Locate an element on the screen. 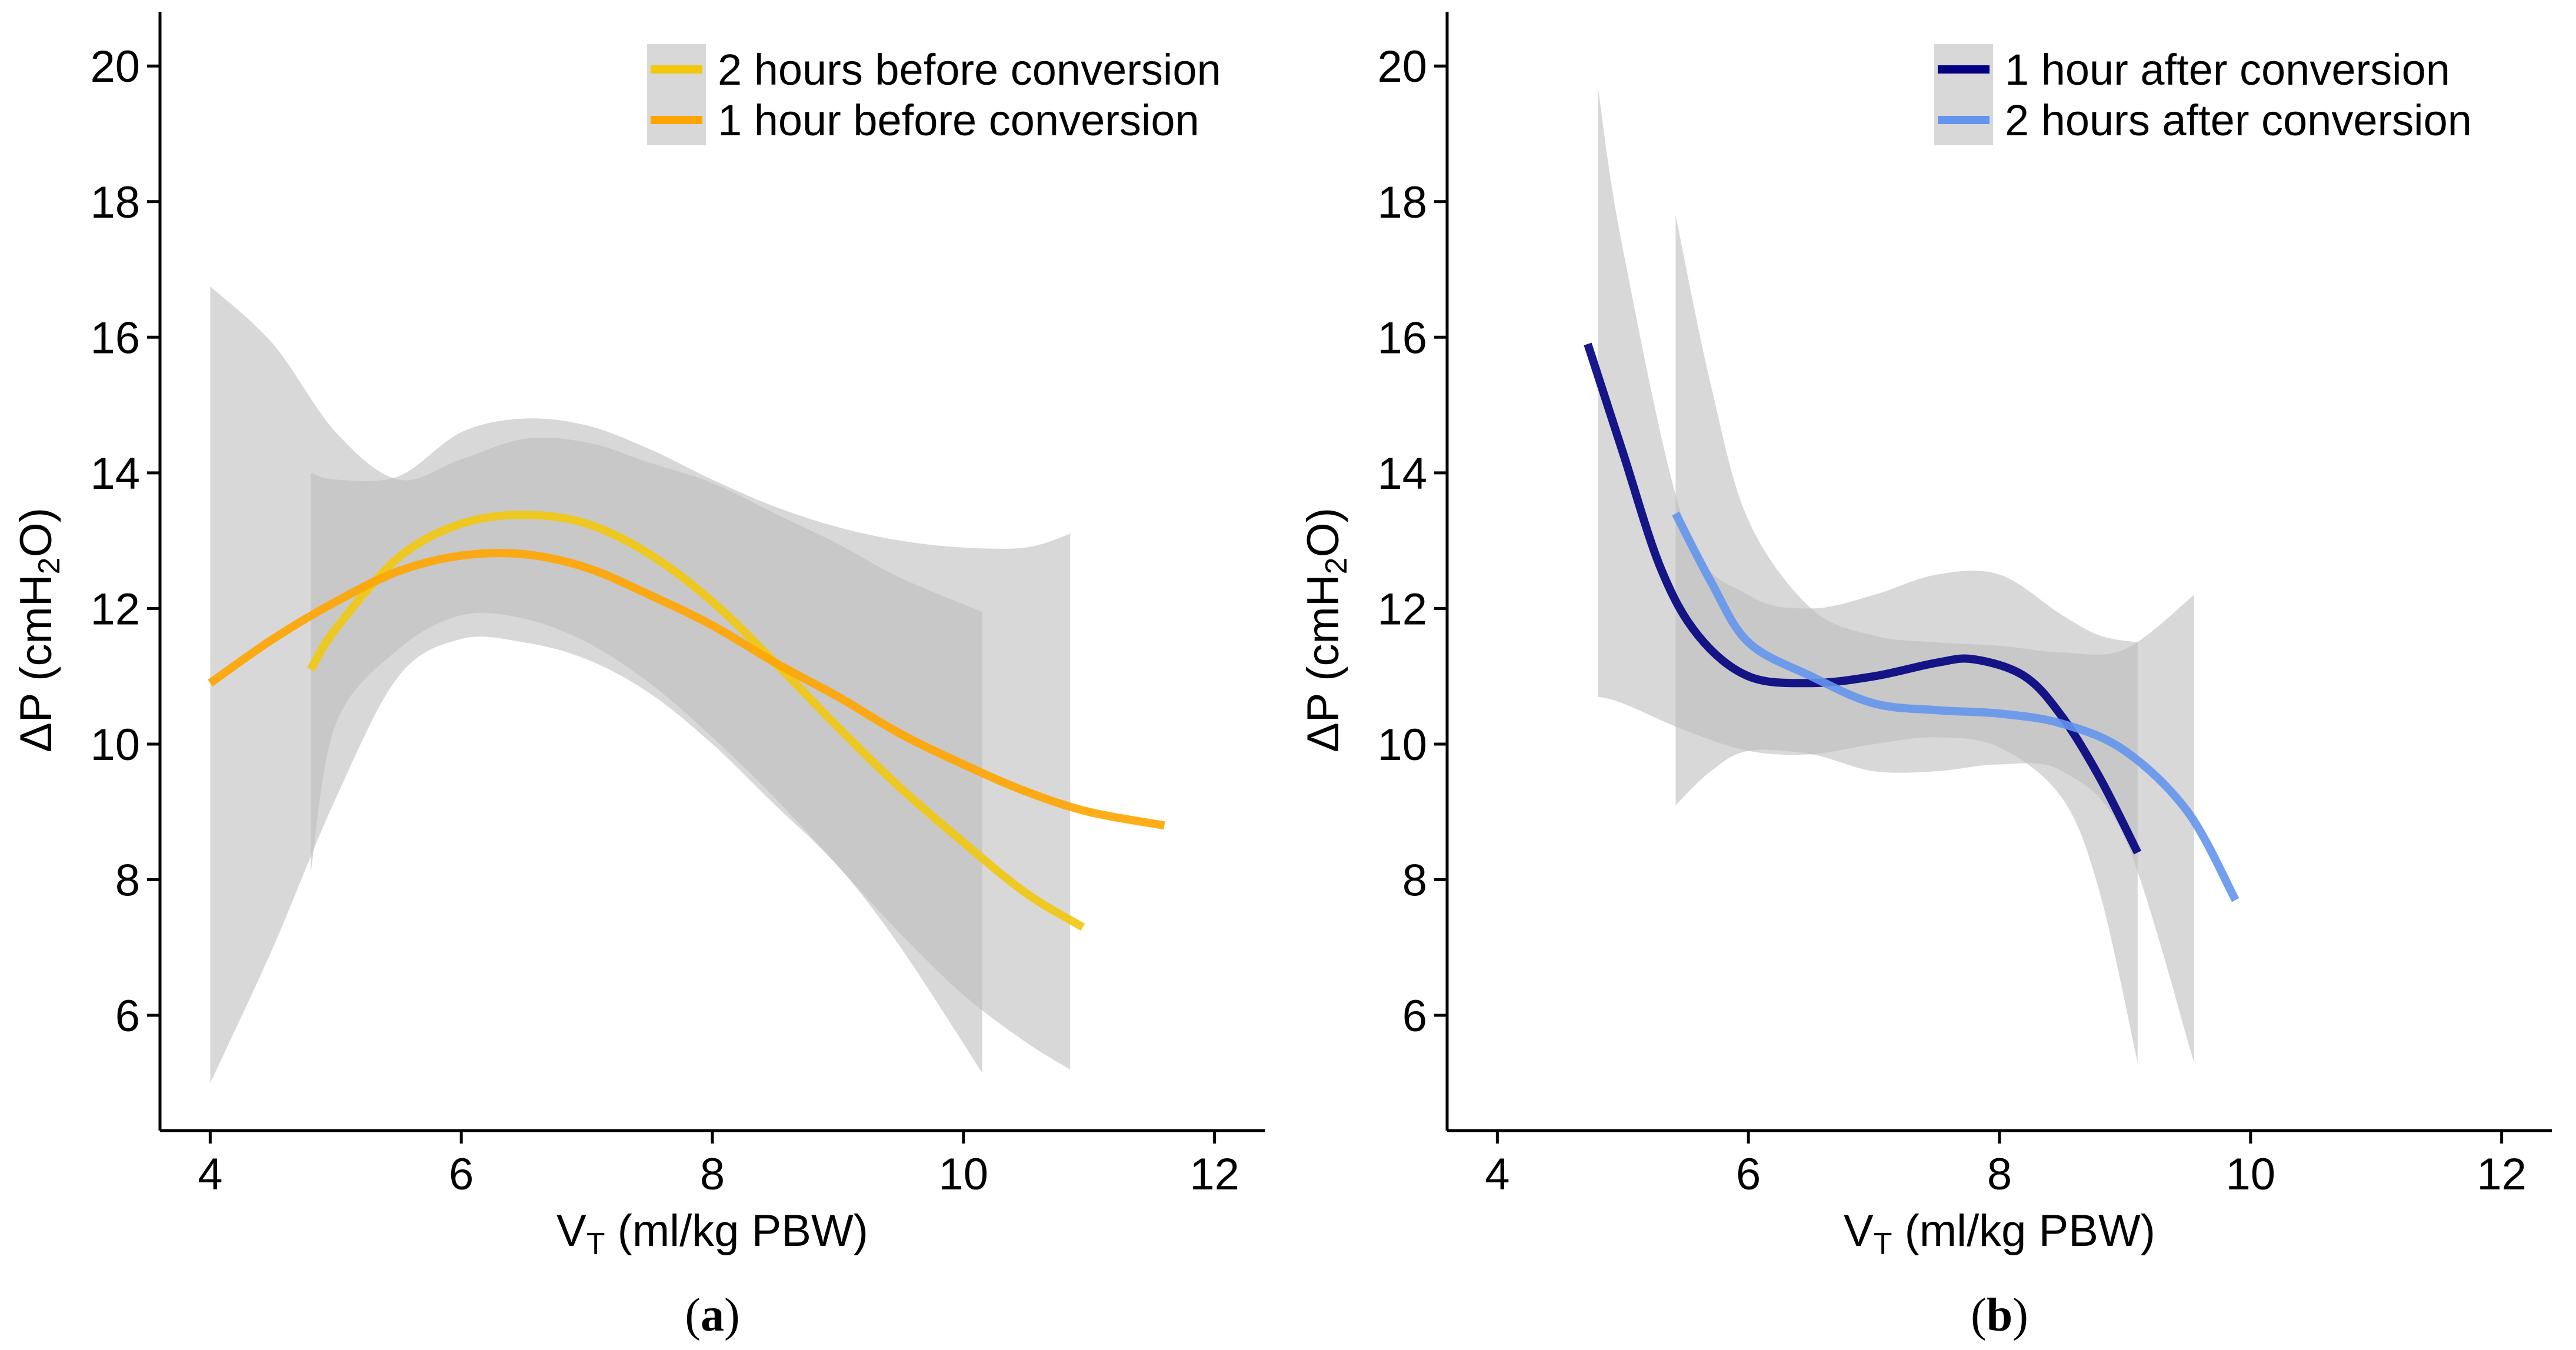  legend-label: 1 hour before conversion is located at coordinates (958, 120).